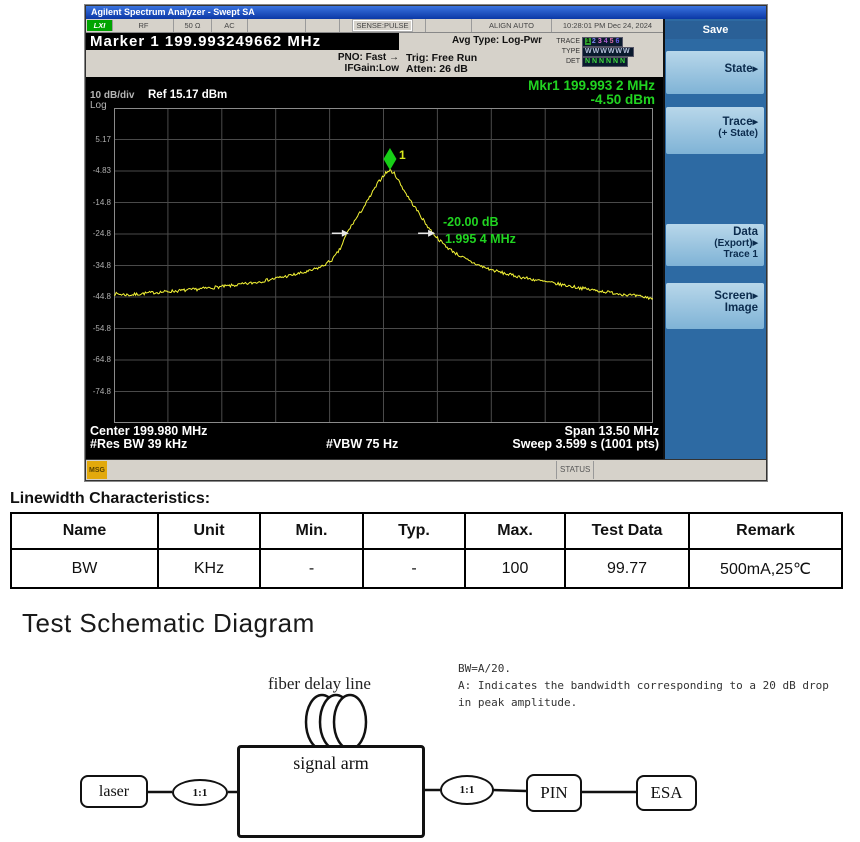 The image size is (860, 842). I want to click on cell-remark: 500mA,25℃, so click(765, 568).